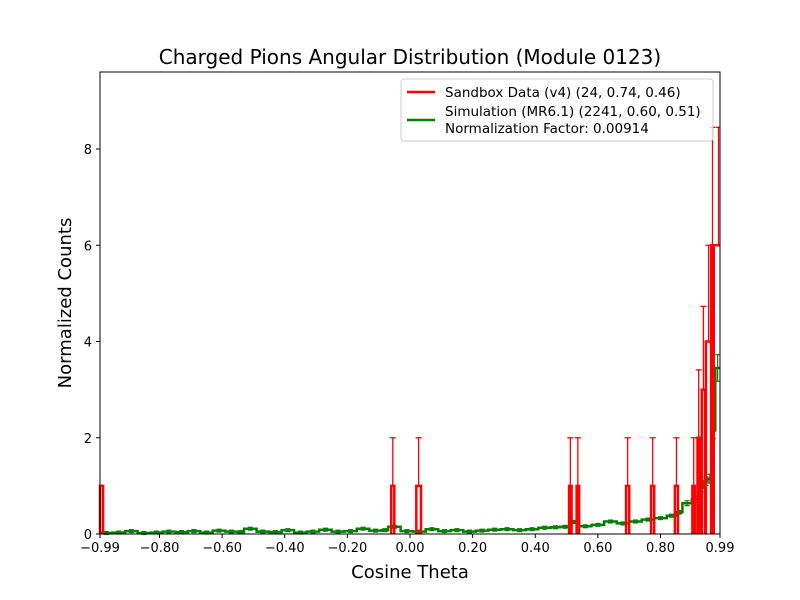 The width and height of the screenshot is (800, 600). I want to click on x-tick-label: −0.20, so click(347, 548).